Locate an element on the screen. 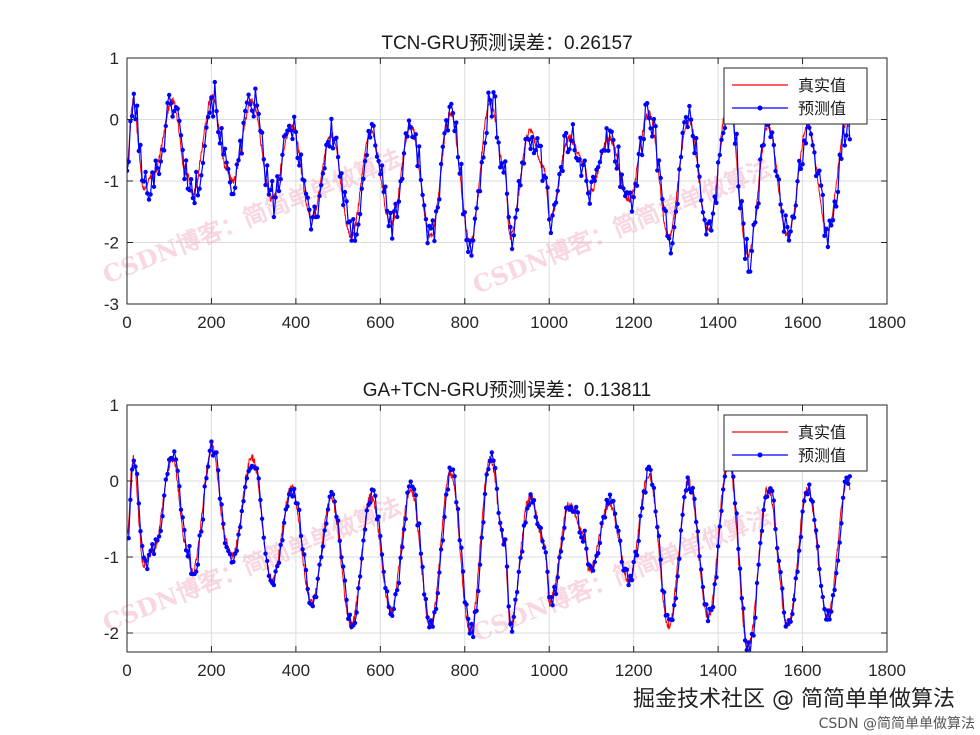  legend-label: 预测值 is located at coordinates (822, 455).